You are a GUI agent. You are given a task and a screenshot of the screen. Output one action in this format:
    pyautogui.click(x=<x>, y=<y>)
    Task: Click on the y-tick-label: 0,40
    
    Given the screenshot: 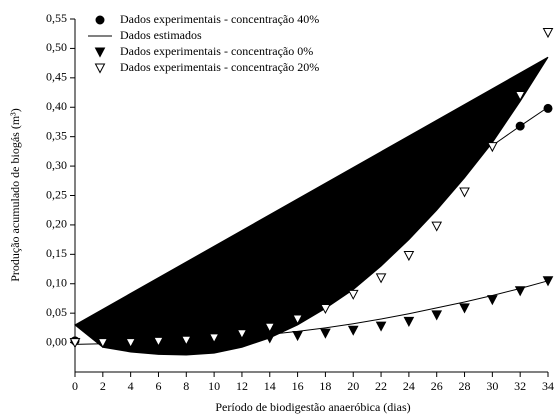 What is the action you would take?
    pyautogui.click(x=56, y=106)
    